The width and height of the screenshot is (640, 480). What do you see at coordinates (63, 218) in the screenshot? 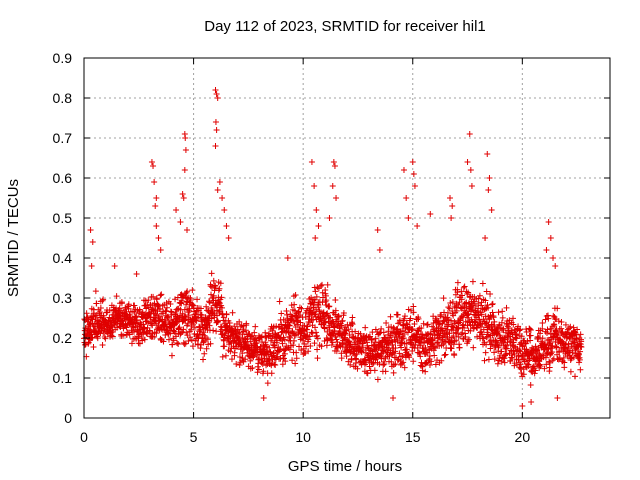
I see `y-tick-label: 0.5` at bounding box center [63, 218].